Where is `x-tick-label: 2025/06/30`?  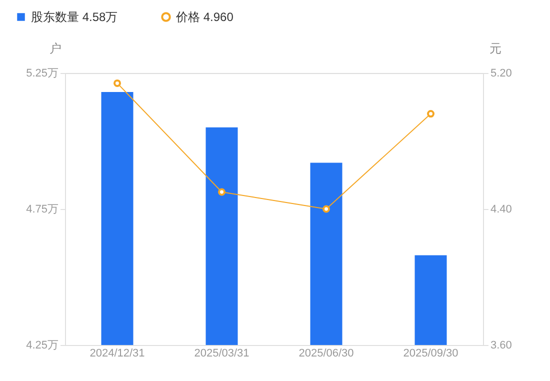 x-tick-label: 2025/06/30 is located at coordinates (326, 354).